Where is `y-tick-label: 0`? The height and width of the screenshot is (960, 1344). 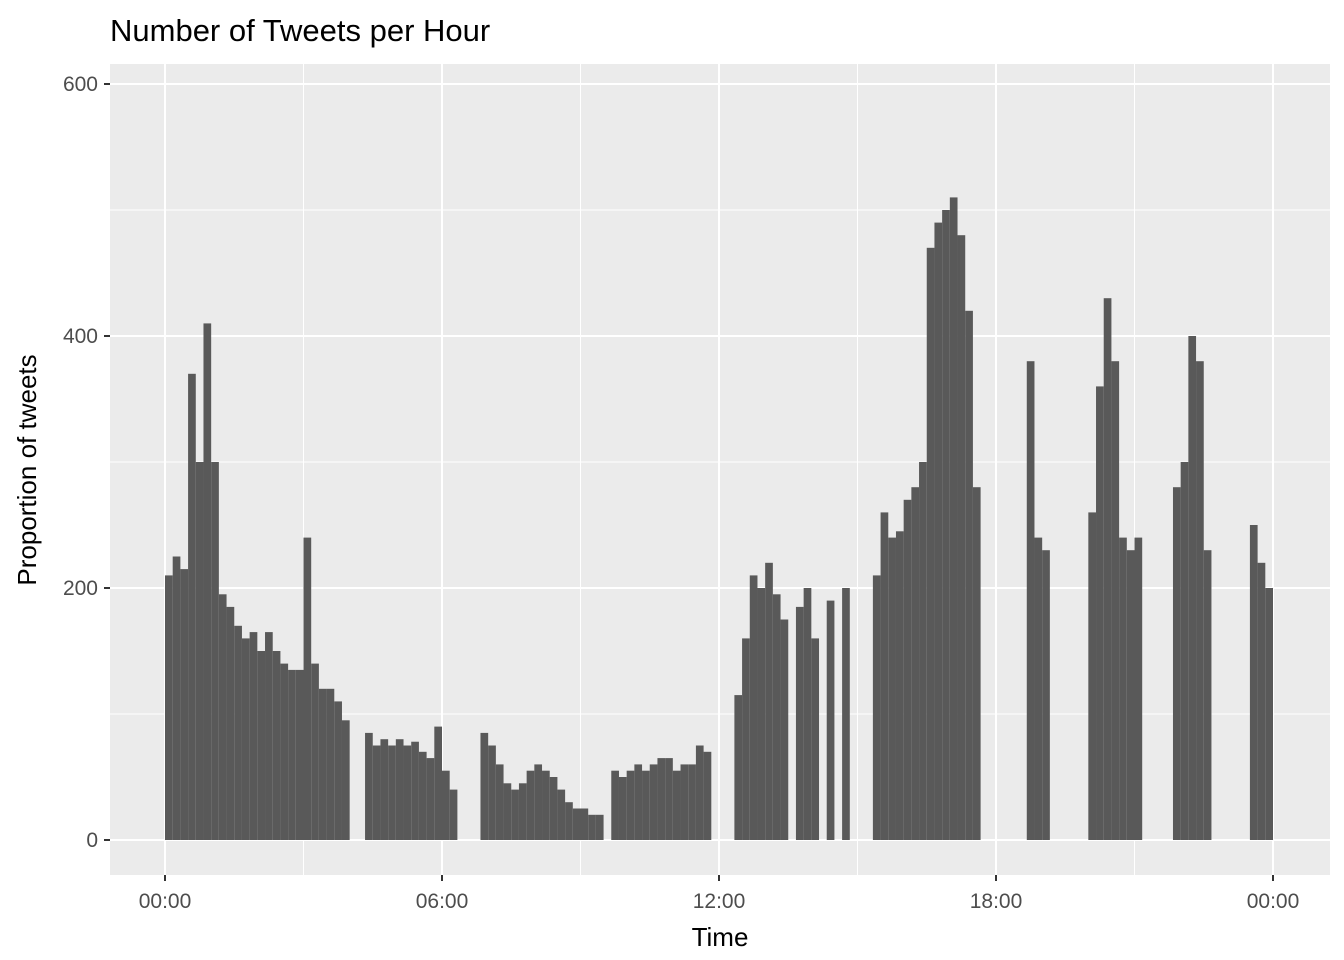
y-tick-label: 0 is located at coordinates (92, 840).